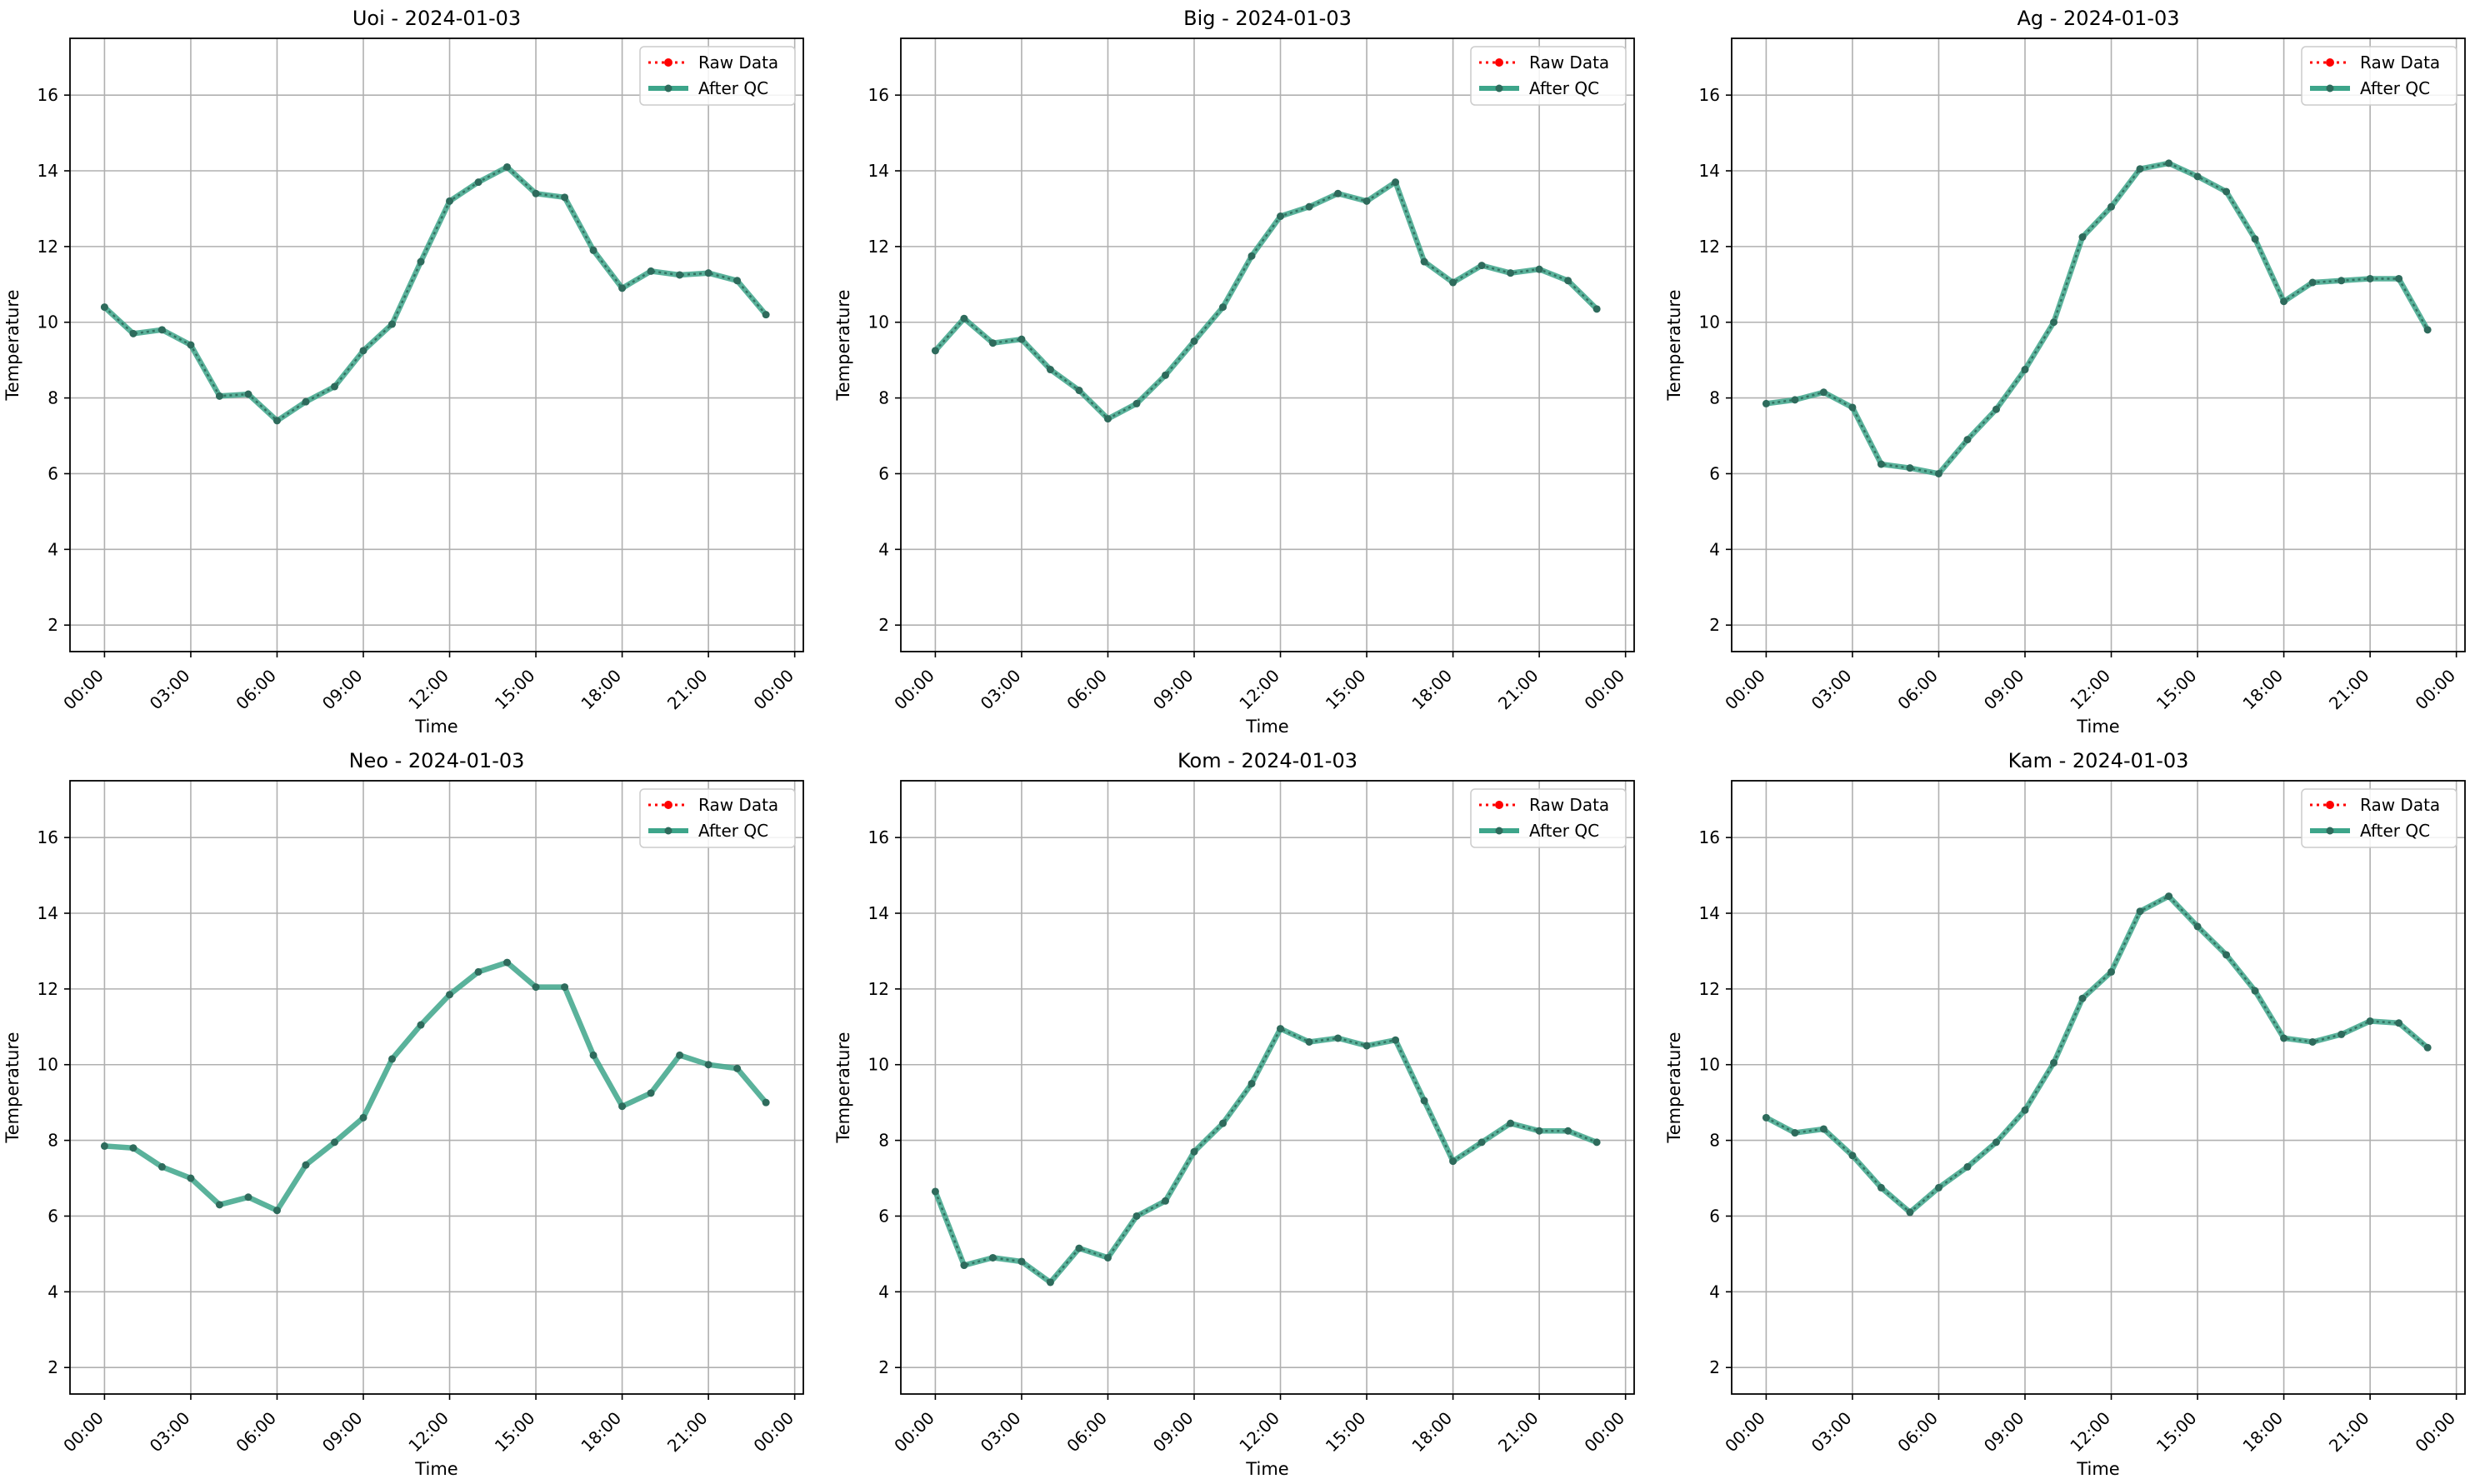 This screenshot has width=2485, height=1484. I want to click on chart-title: Big - 2024-01-03, so click(1267, 18).